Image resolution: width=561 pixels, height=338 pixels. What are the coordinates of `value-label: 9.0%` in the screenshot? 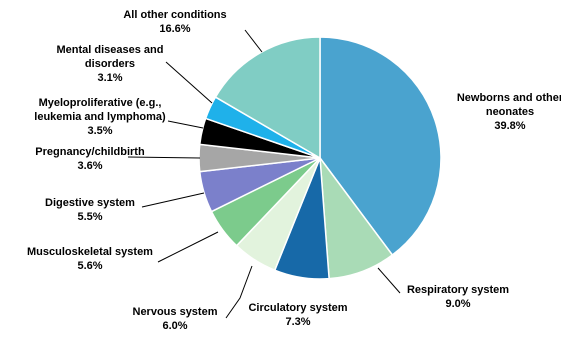 It's located at (458, 304).